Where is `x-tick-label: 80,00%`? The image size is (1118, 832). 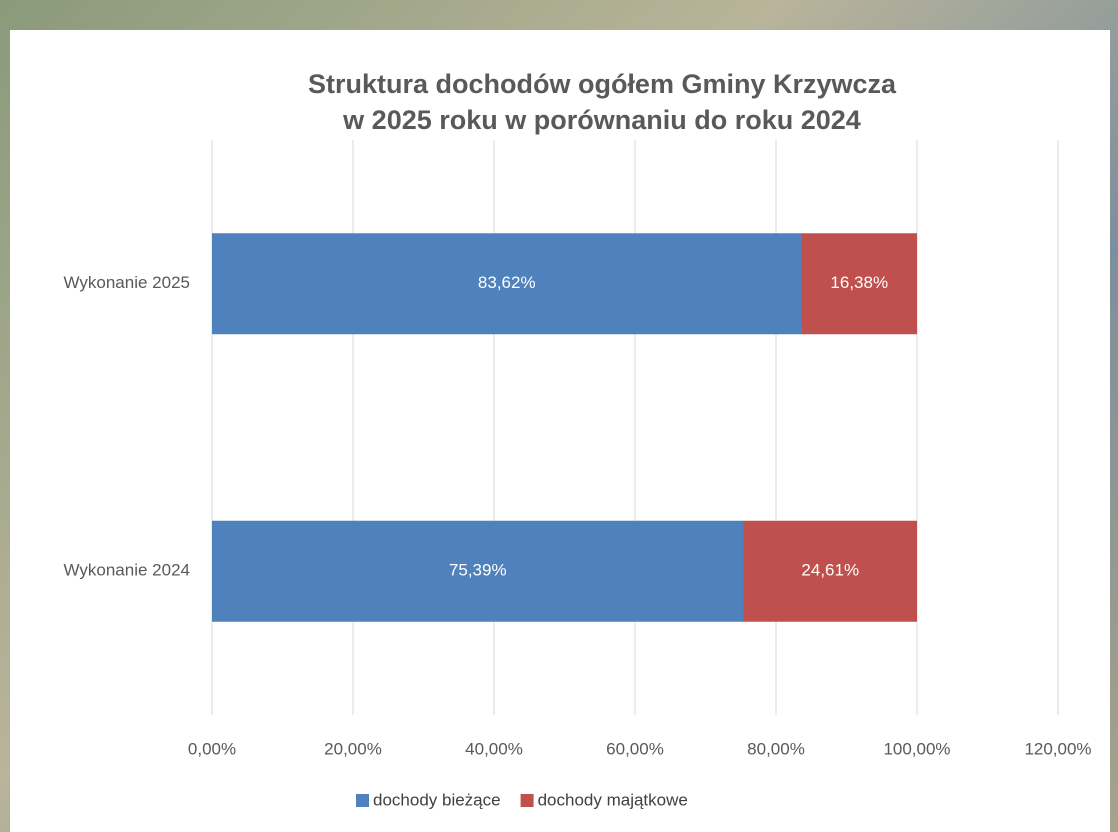
x-tick-label: 80,00% is located at coordinates (776, 748).